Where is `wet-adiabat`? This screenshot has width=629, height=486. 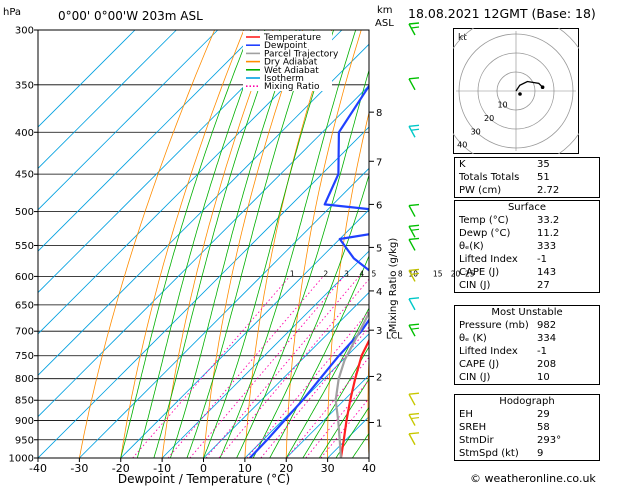
wet-adiabat is located at coordinates (327, 382).